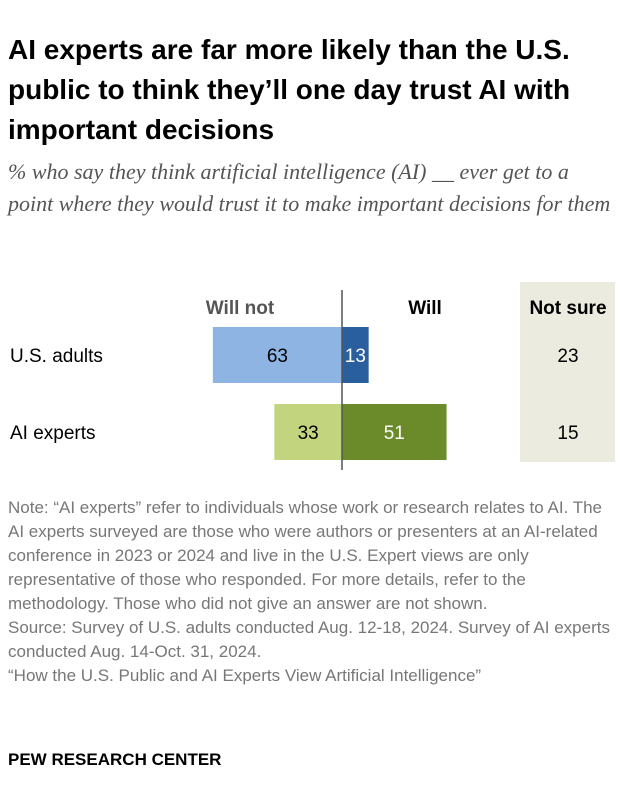 The height and width of the screenshot is (808, 620). I want to click on not-sure-column-bg, so click(567, 372).